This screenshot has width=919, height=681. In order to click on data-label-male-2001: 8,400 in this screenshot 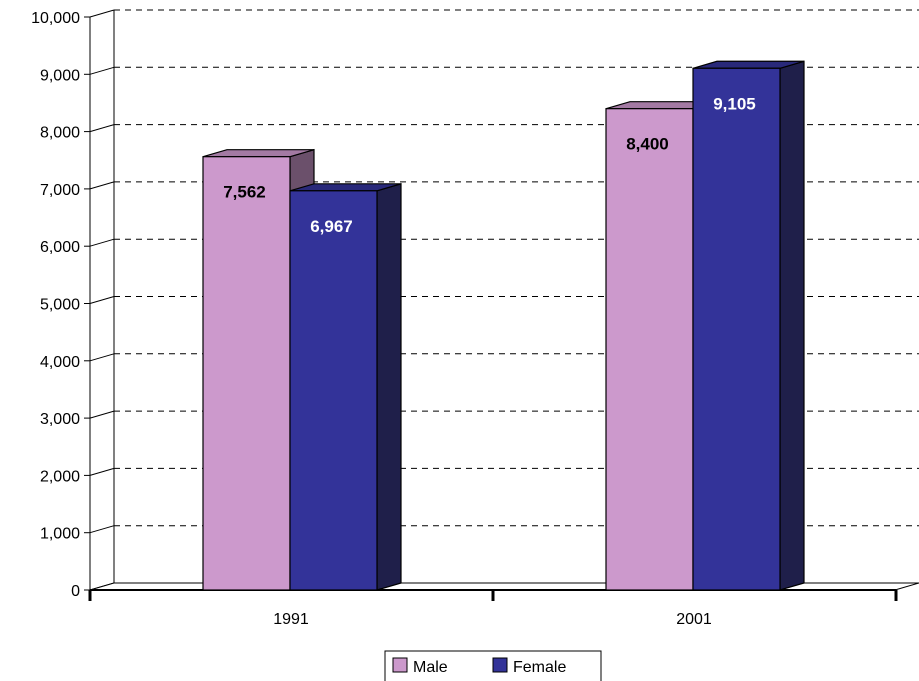, I will do `click(647, 144)`.